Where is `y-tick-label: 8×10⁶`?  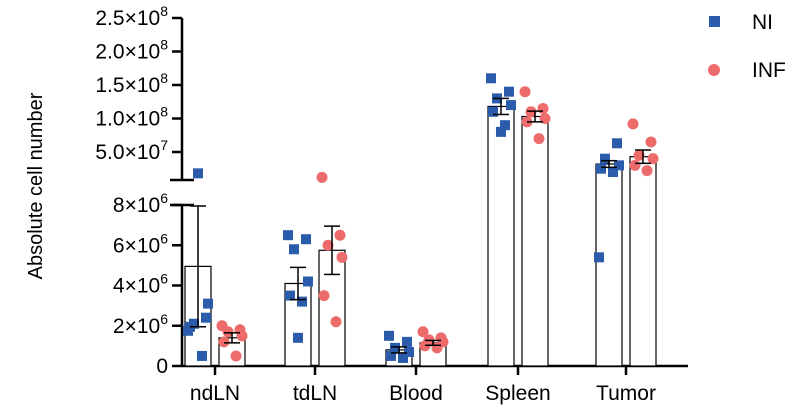 y-tick-label: 8×10⁶ is located at coordinates (140, 203).